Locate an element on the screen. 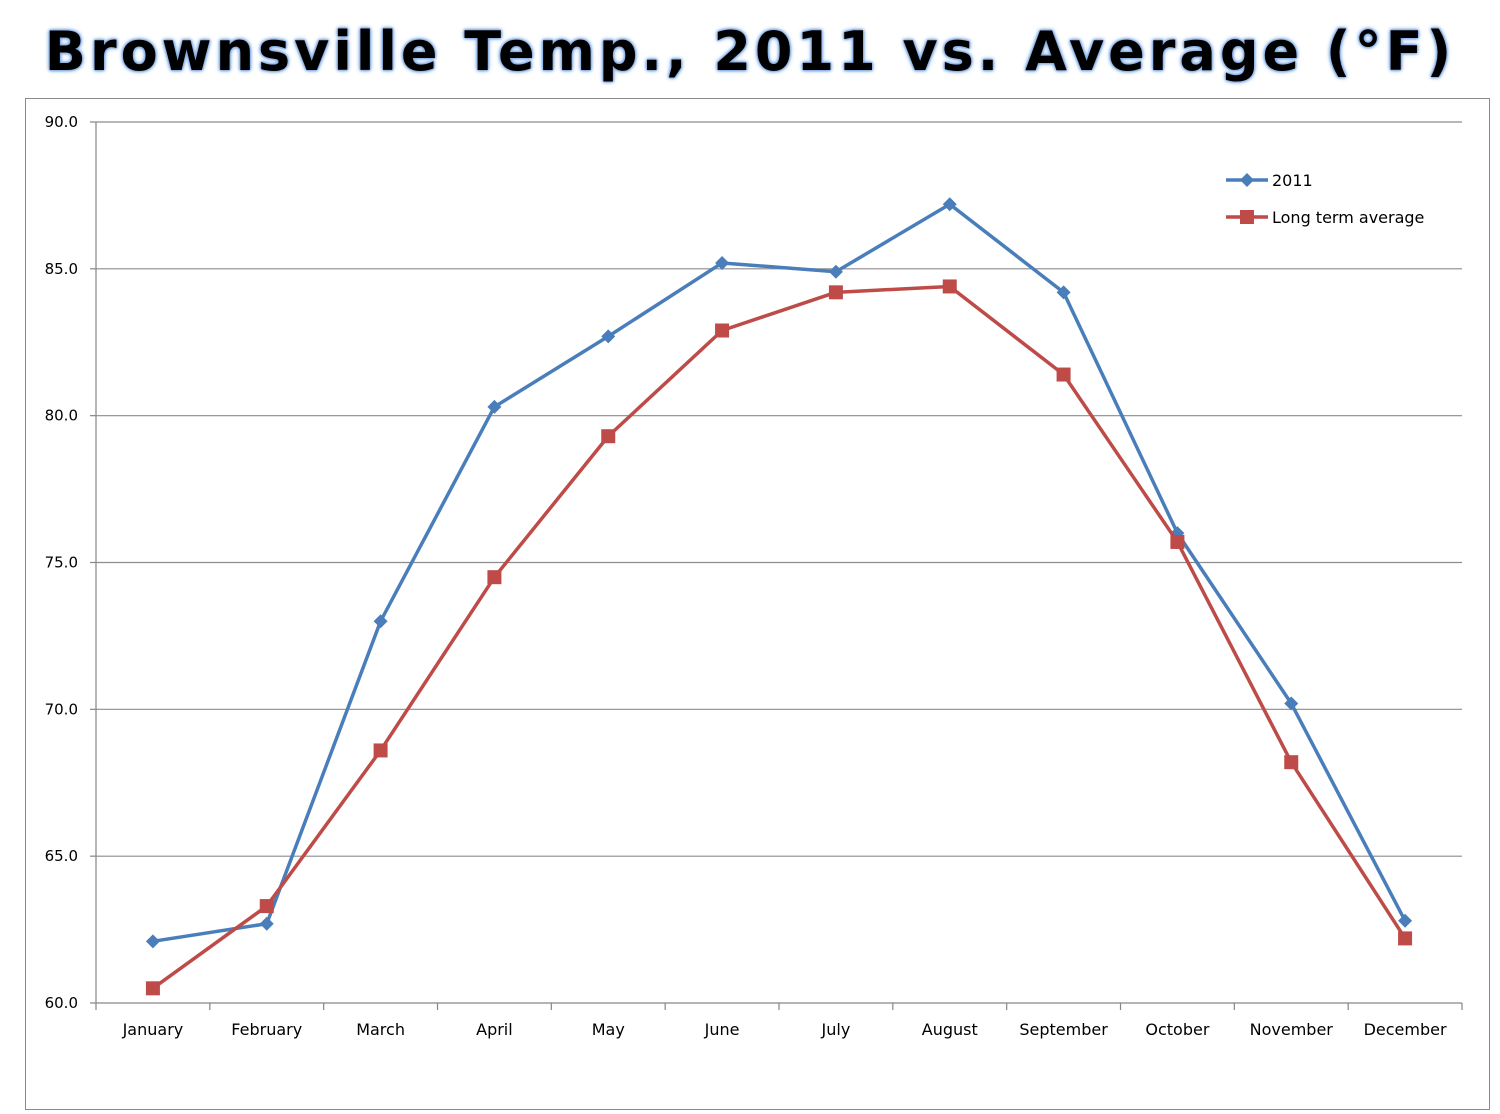 This screenshot has width=1500, height=1114. x-tick-label: August is located at coordinates (950, 1029).